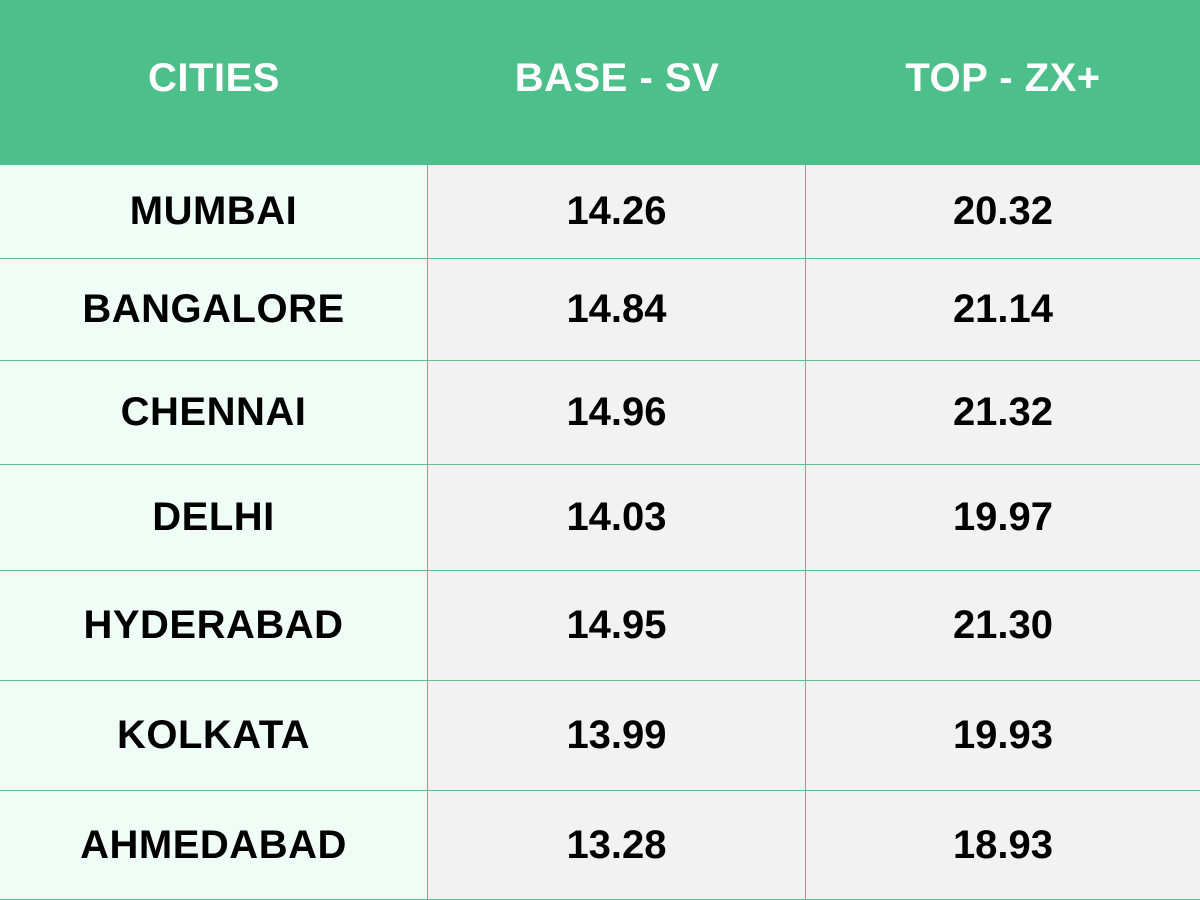 Image resolution: width=1200 pixels, height=900 pixels. Describe the element at coordinates (617, 310) in the screenshot. I see `base-price-cell: 14.84` at that location.